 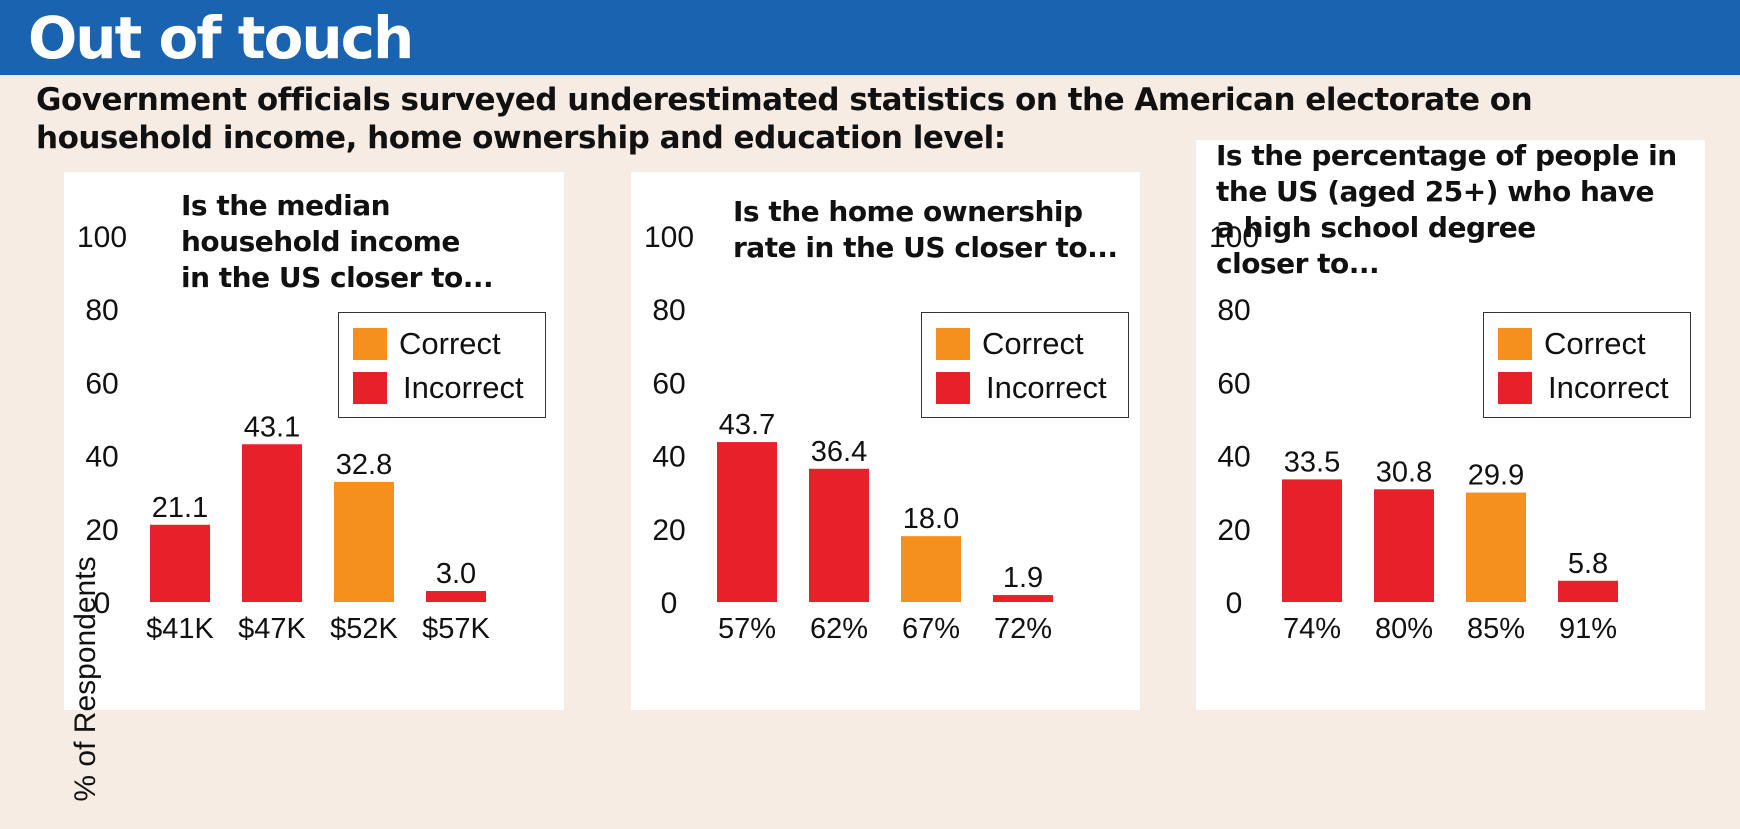 I want to click on x-category-label: 85%, so click(x=1496, y=629).